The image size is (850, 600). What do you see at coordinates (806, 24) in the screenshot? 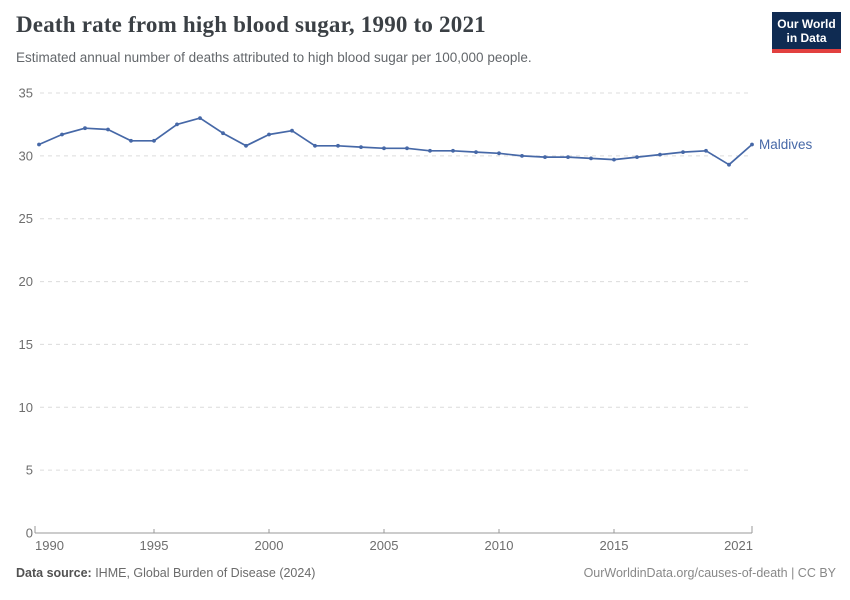
I see `logo-line1: Our World` at bounding box center [806, 24].